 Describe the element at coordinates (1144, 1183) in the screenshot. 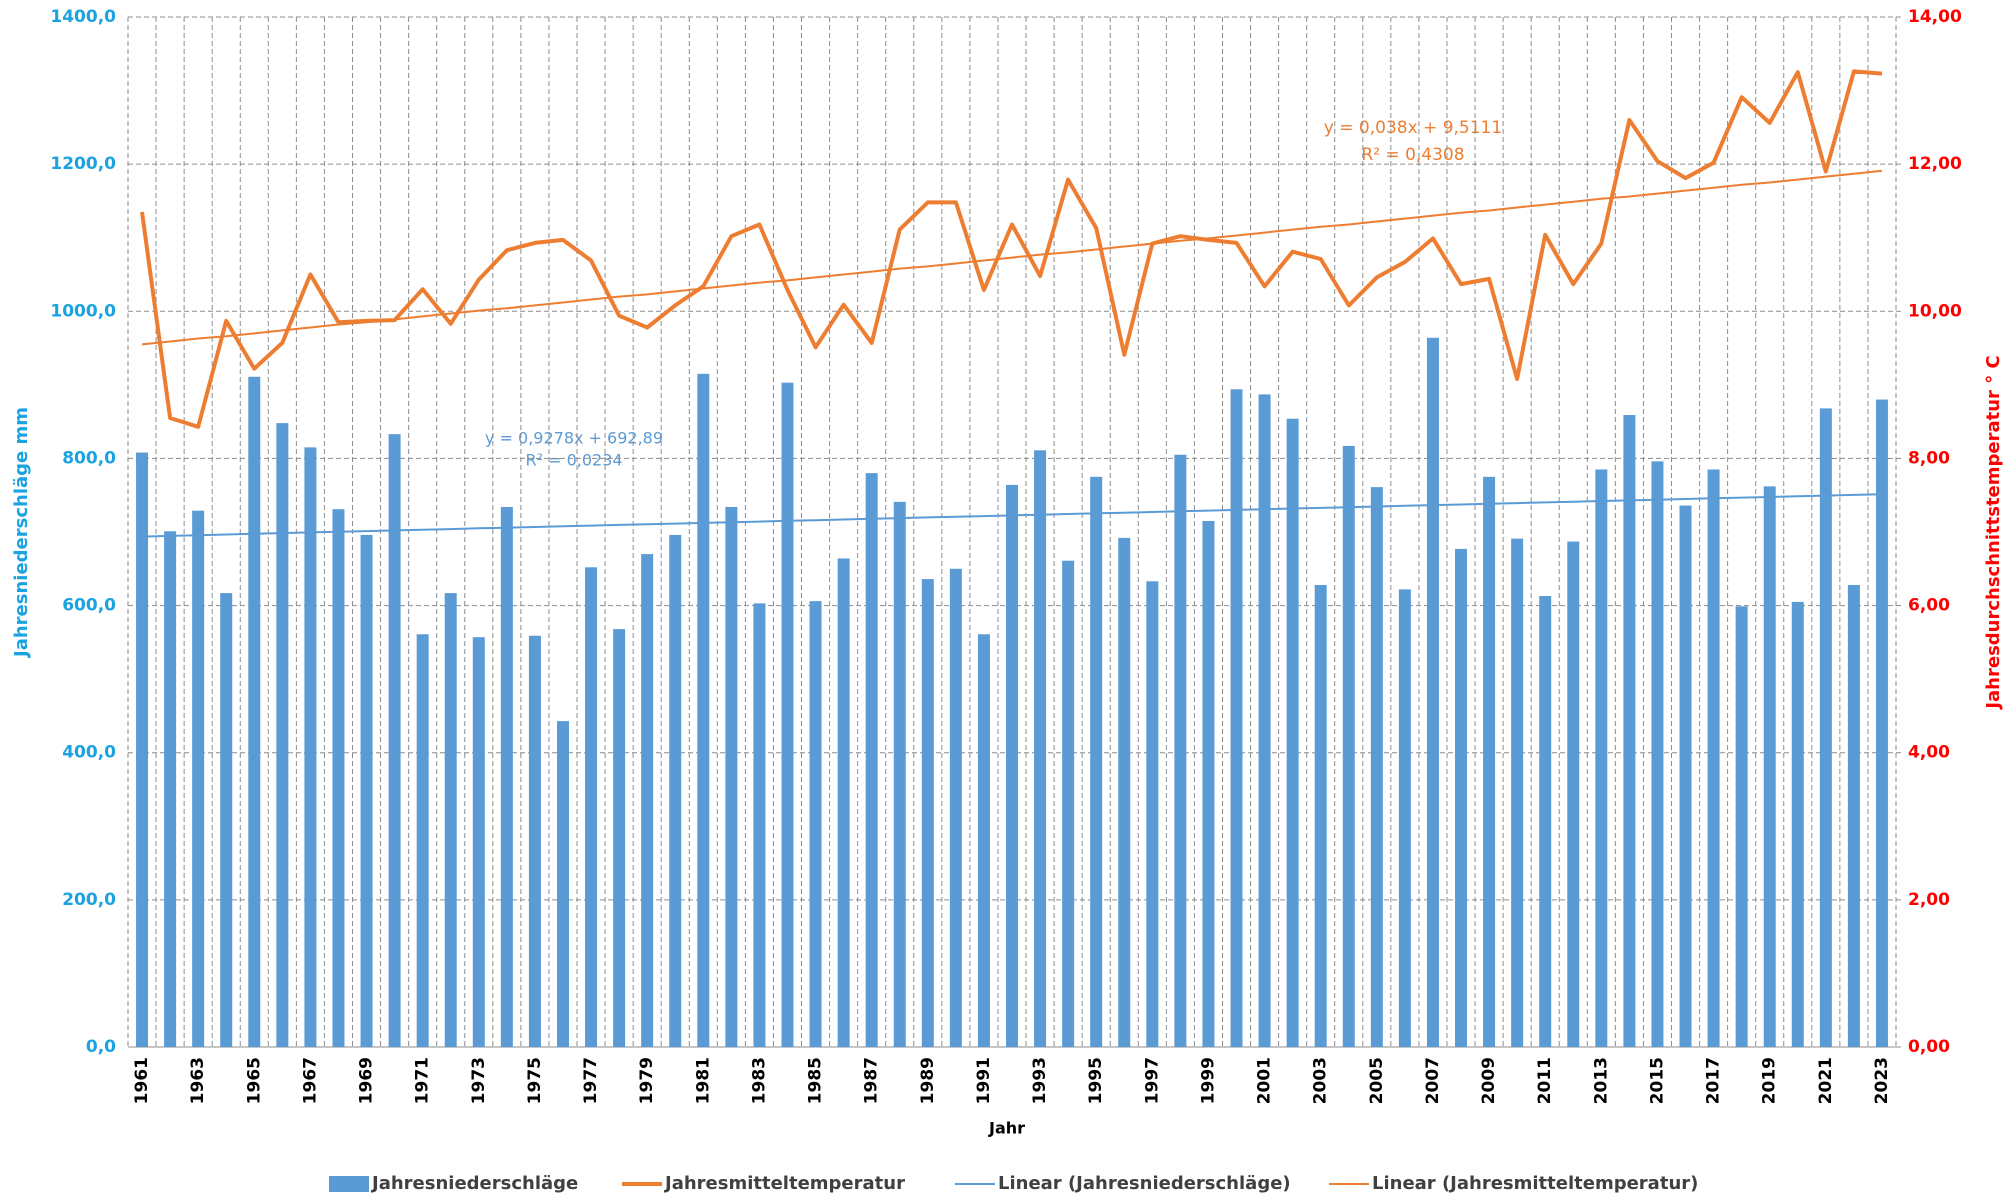

I see `legend-label: Linear (Jahresniederschläge)` at that location.